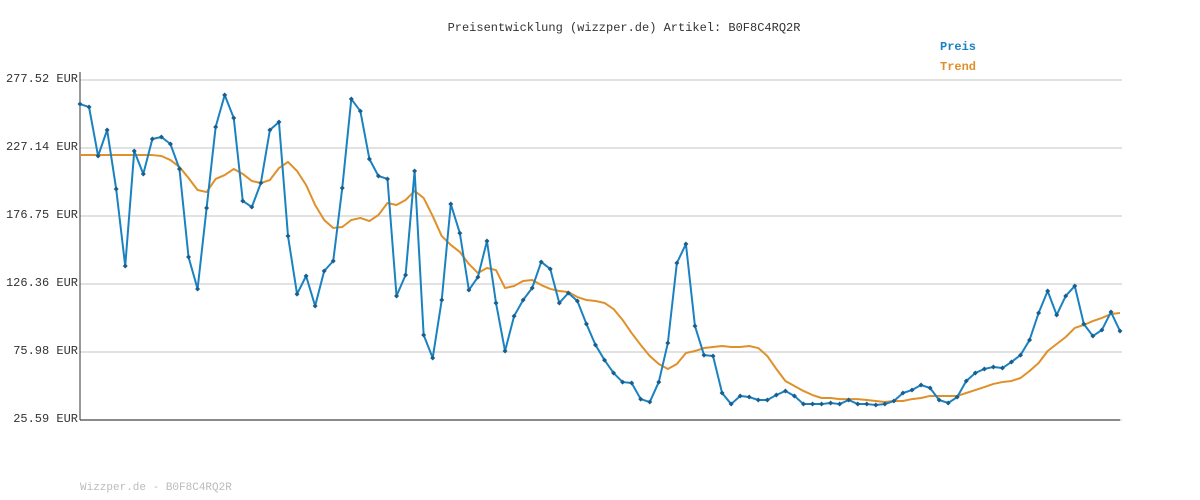 The image size is (1200, 500). I want to click on y-tick-label: 277.52 EUR, so click(42, 79).